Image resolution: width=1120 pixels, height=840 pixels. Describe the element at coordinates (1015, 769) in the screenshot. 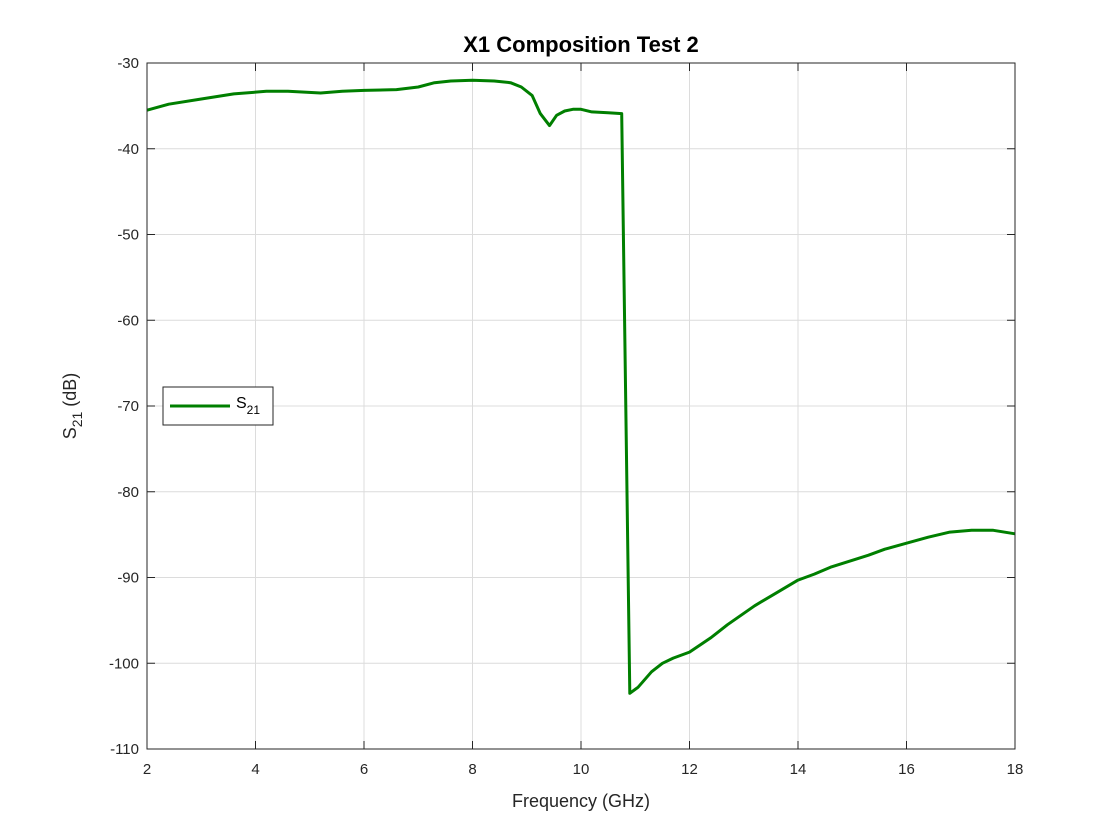

I see `x-tick-label: 18` at that location.